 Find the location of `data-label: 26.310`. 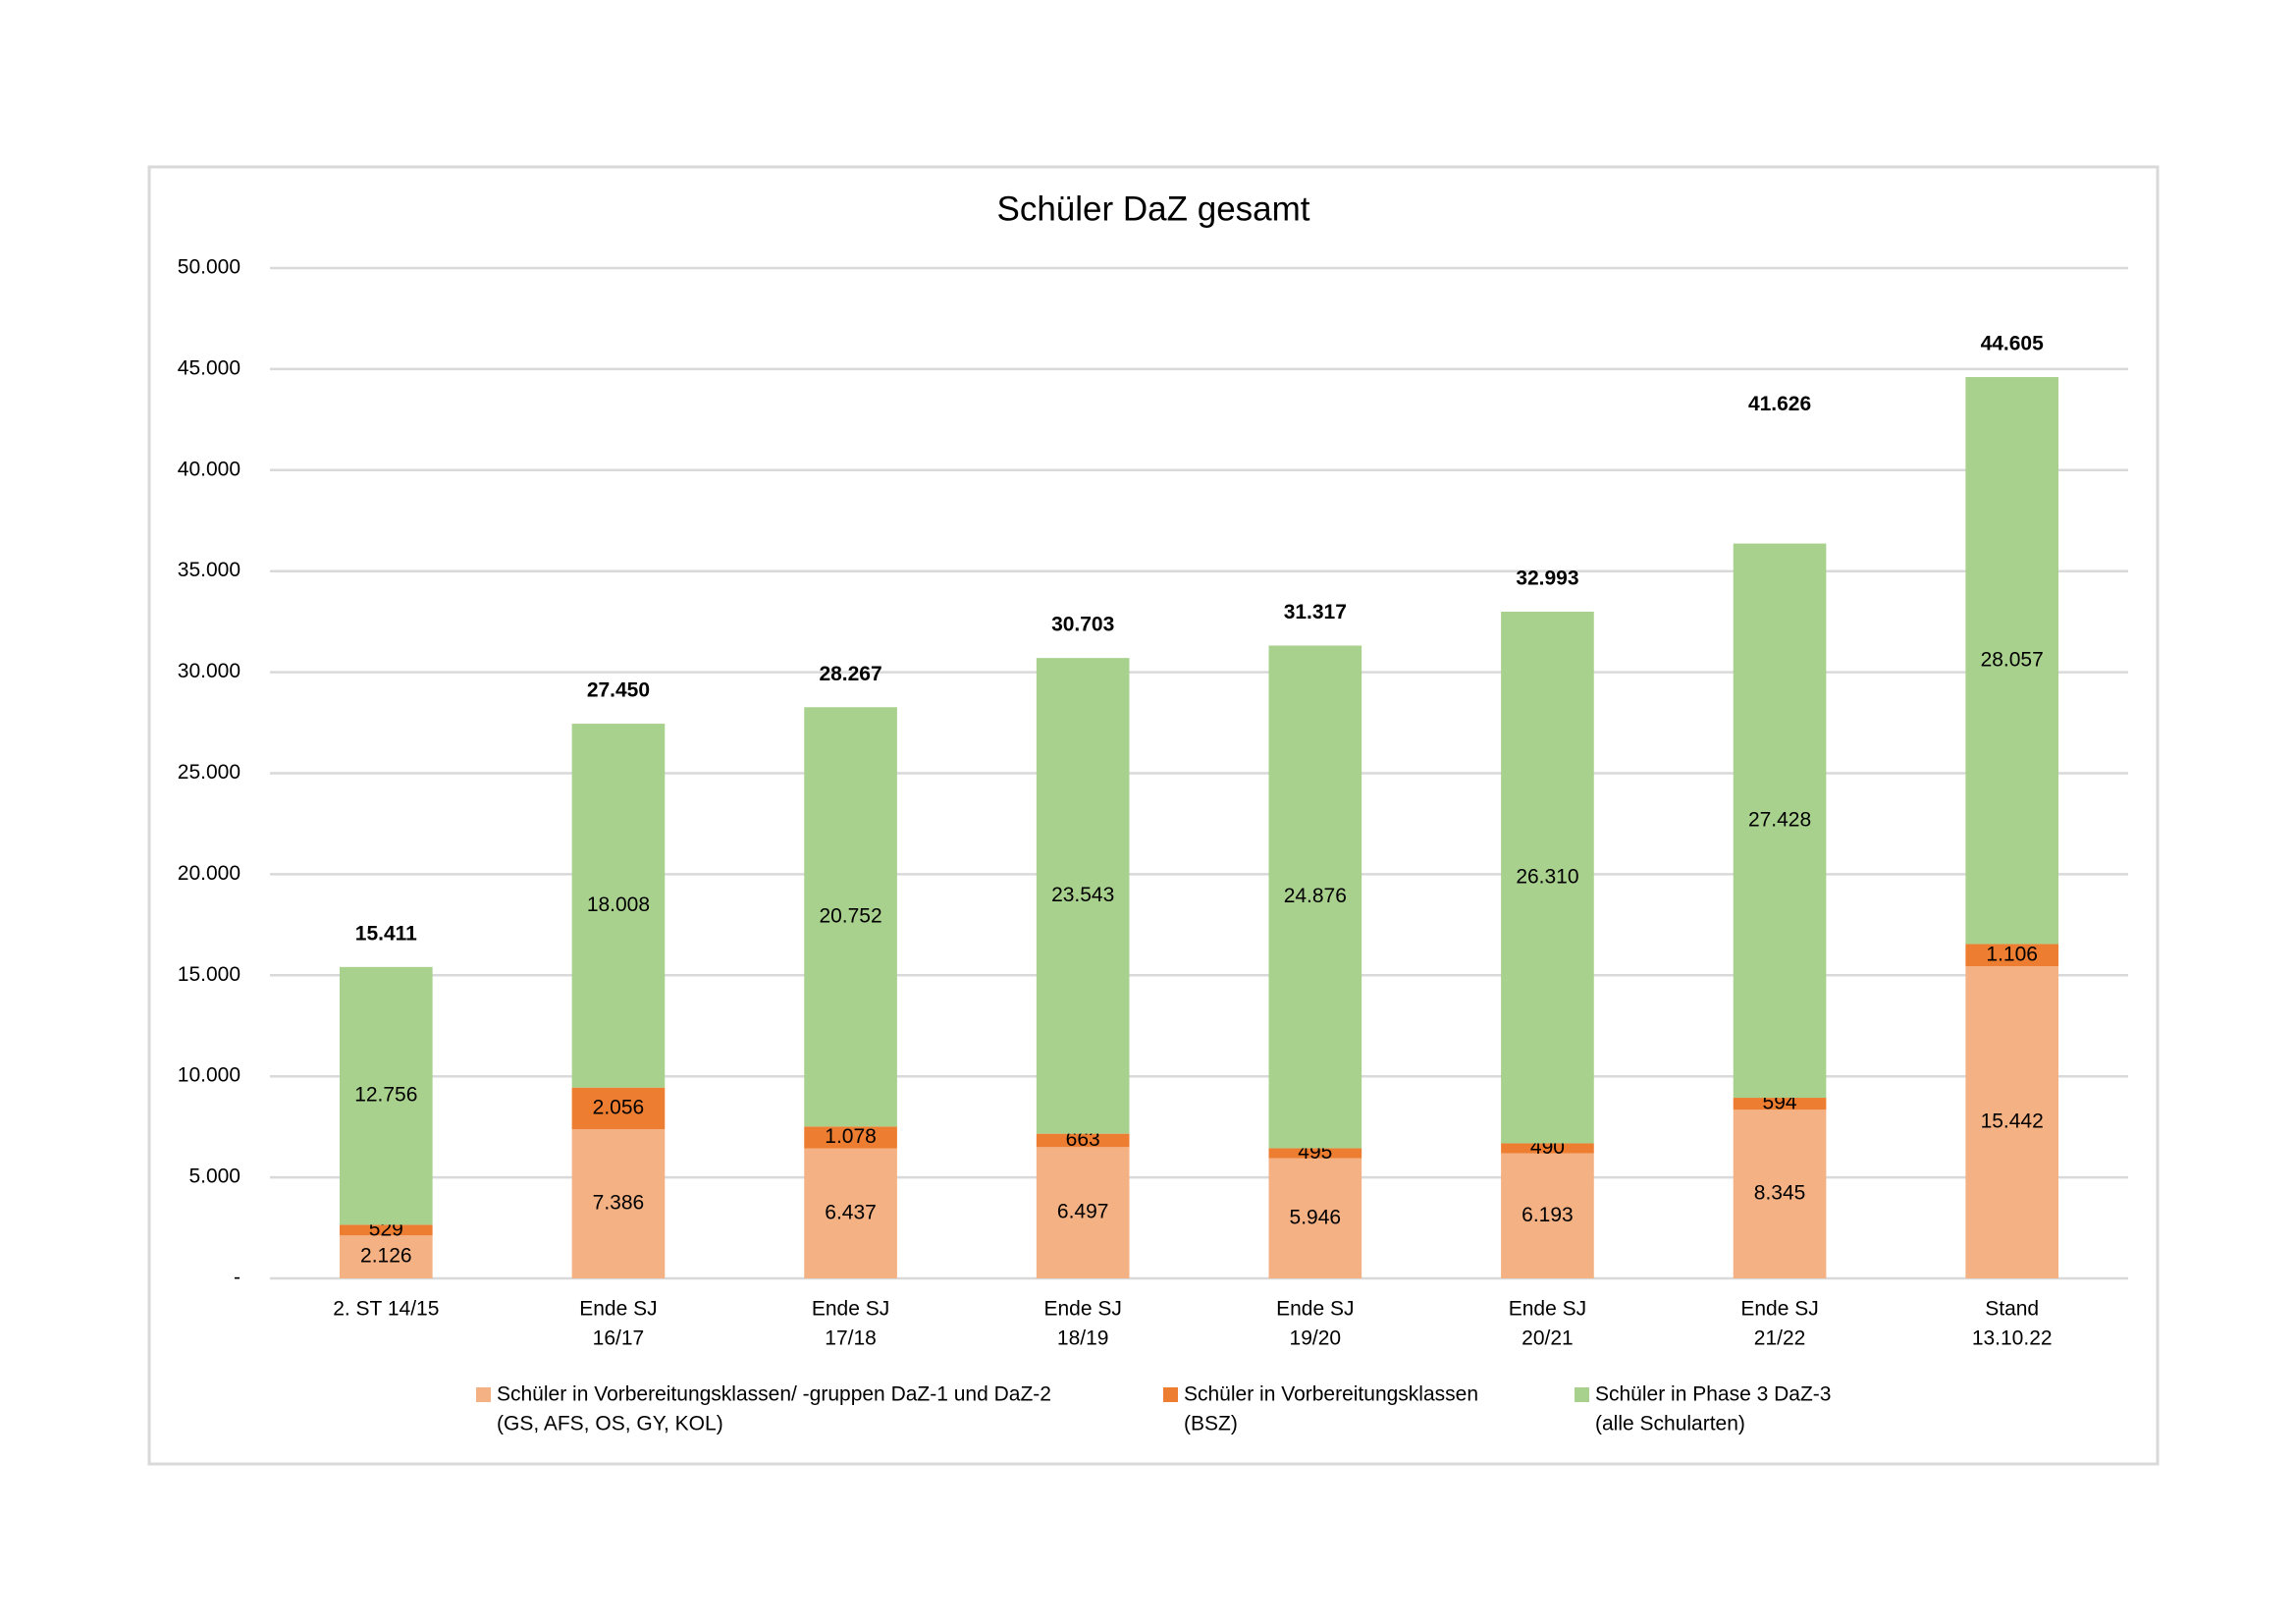

data-label: 26.310 is located at coordinates (1547, 876).